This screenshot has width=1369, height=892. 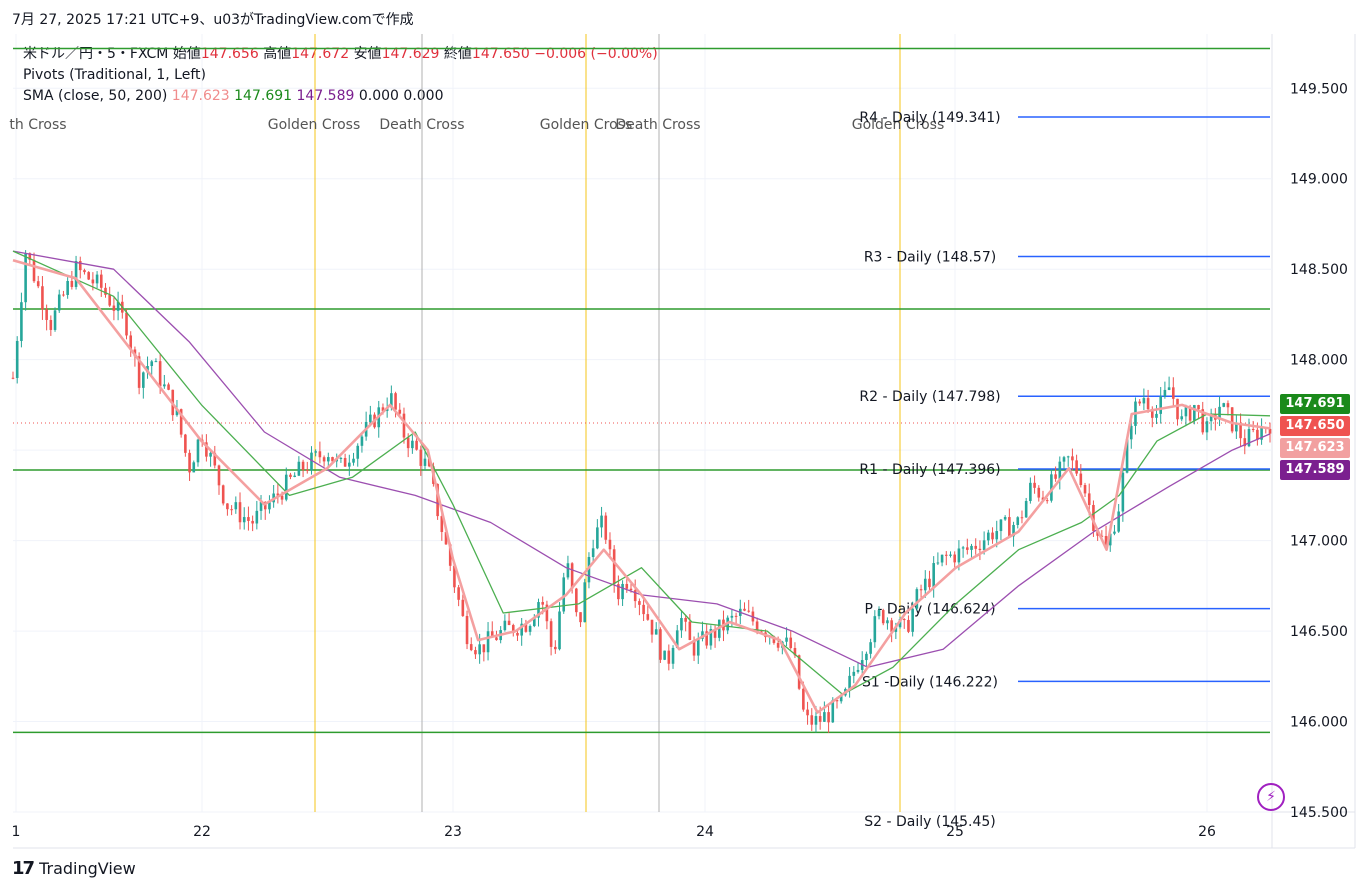 What do you see at coordinates (96, 54) in the screenshot?
I see `symbol-label: 米ドル／円・5・FXCM` at bounding box center [96, 54].